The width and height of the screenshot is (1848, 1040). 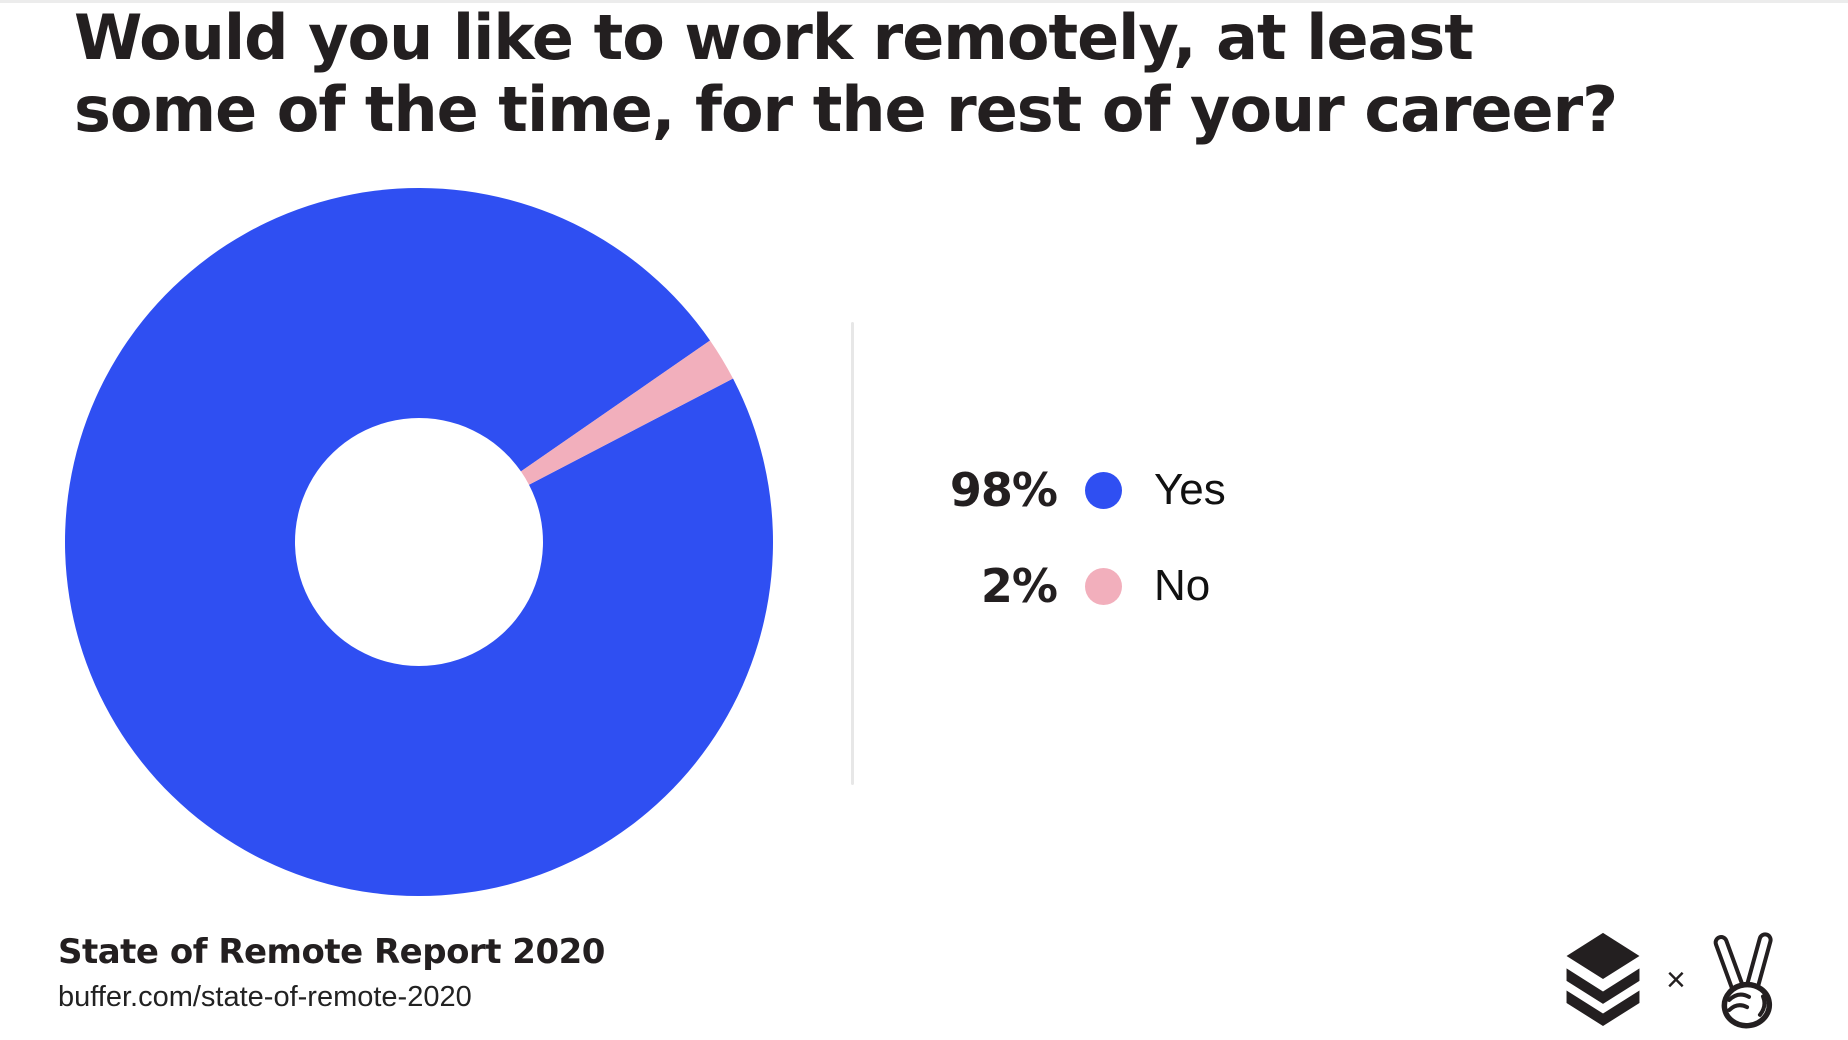 What do you see at coordinates (1003, 490) in the screenshot?
I see `legend-value-yes: 98%` at bounding box center [1003, 490].